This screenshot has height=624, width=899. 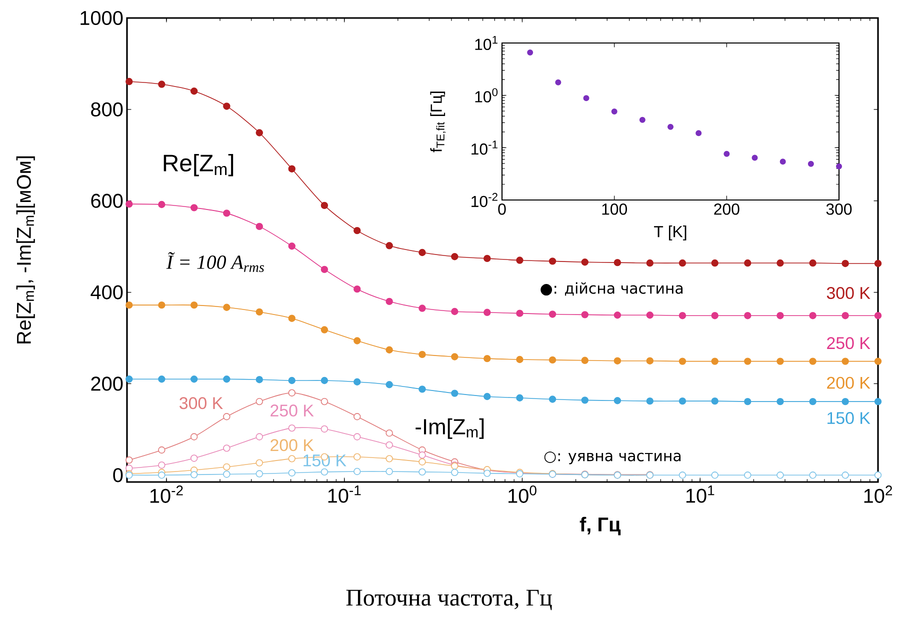 What do you see at coordinates (485, 147) in the screenshot?
I see `y-tick-label: 10$^{-1}$` at bounding box center [485, 147].